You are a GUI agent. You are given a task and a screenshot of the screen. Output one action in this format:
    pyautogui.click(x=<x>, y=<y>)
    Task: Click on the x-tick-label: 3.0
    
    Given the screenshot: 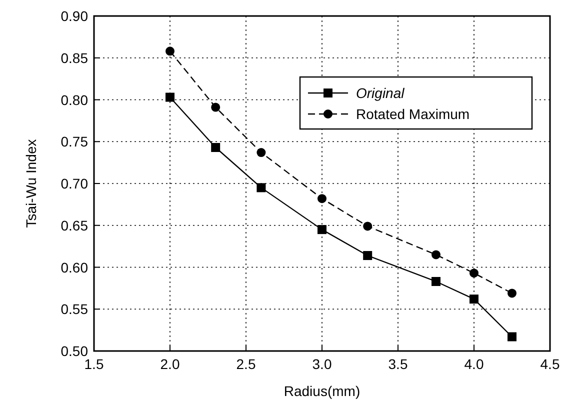 What is the action you would take?
    pyautogui.click(x=322, y=364)
    